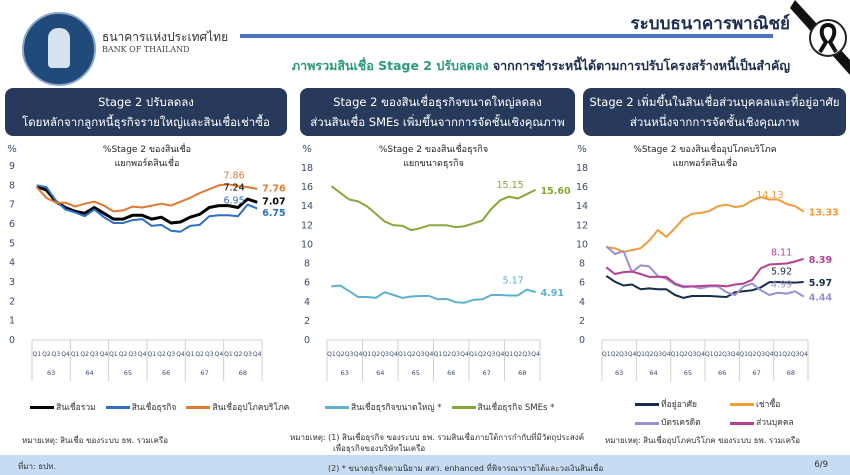 The height and width of the screenshot is (475, 850). What do you see at coordinates (820, 37) in the screenshot?
I see `mourning-ribbon-icon` at bounding box center [820, 37].